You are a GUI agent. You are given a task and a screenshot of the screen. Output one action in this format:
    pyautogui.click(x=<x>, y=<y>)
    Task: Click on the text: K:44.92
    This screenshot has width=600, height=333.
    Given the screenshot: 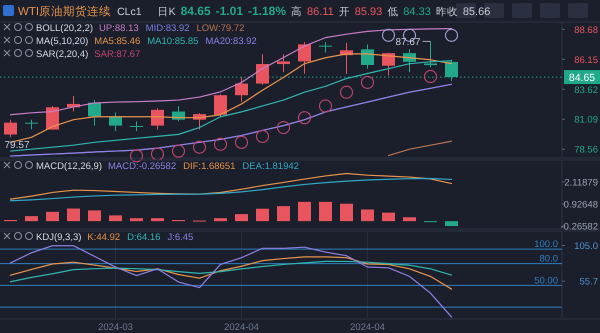 What is the action you would take?
    pyautogui.click(x=103, y=237)
    